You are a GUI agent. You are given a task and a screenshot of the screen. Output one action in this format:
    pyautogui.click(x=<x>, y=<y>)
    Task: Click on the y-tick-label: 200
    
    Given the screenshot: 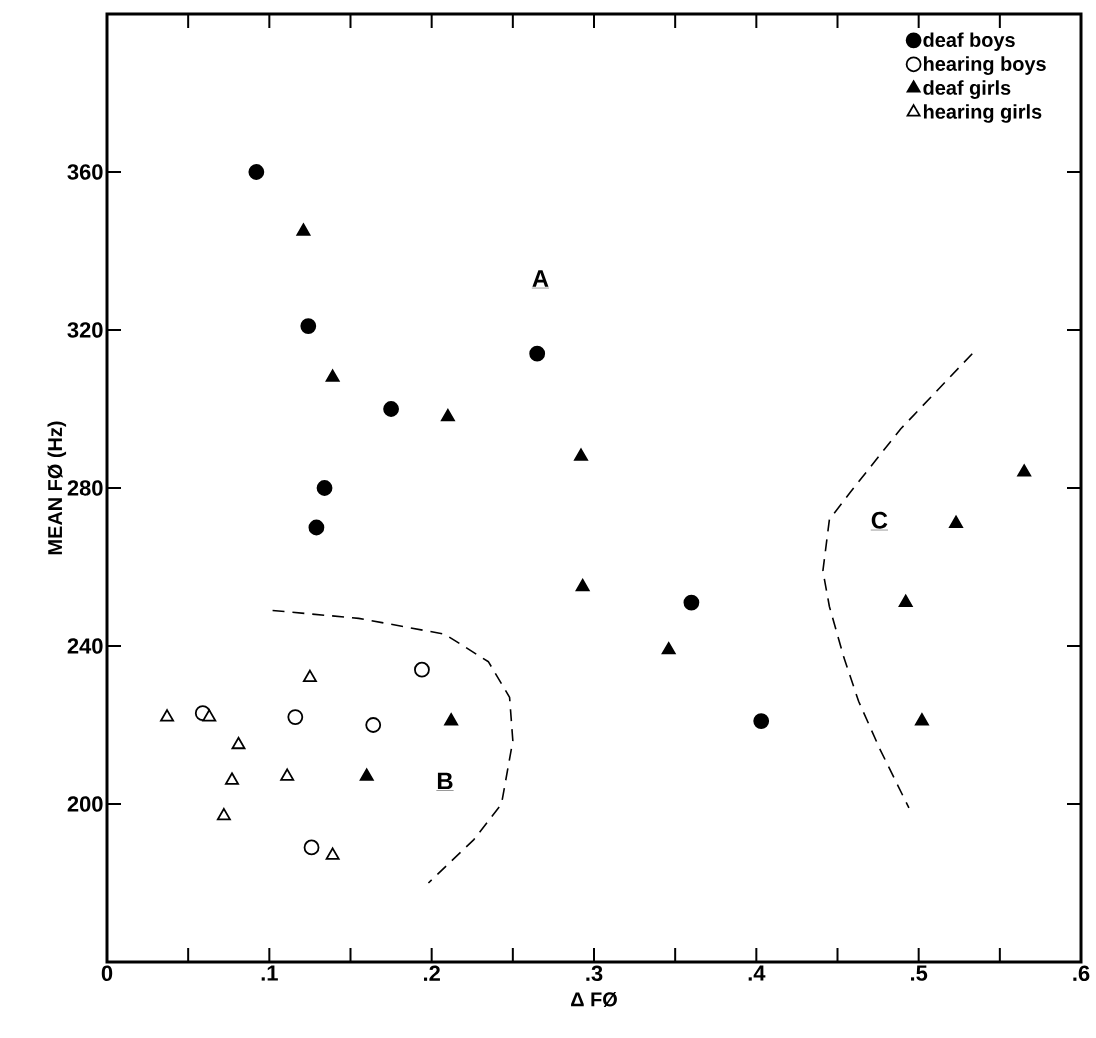 What is the action you would take?
    pyautogui.click(x=85, y=804)
    